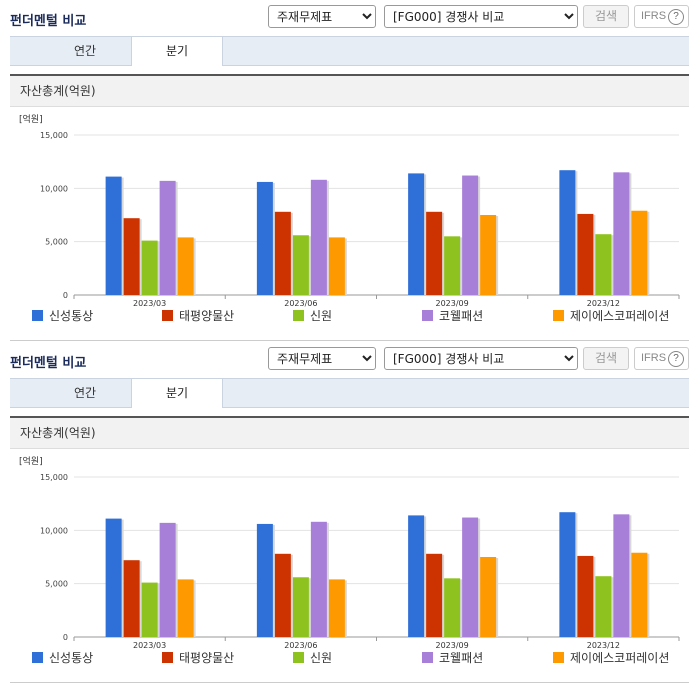  Describe the element at coordinates (56, 584) in the screenshot. I see `y-tick-label: 5,000` at that location.